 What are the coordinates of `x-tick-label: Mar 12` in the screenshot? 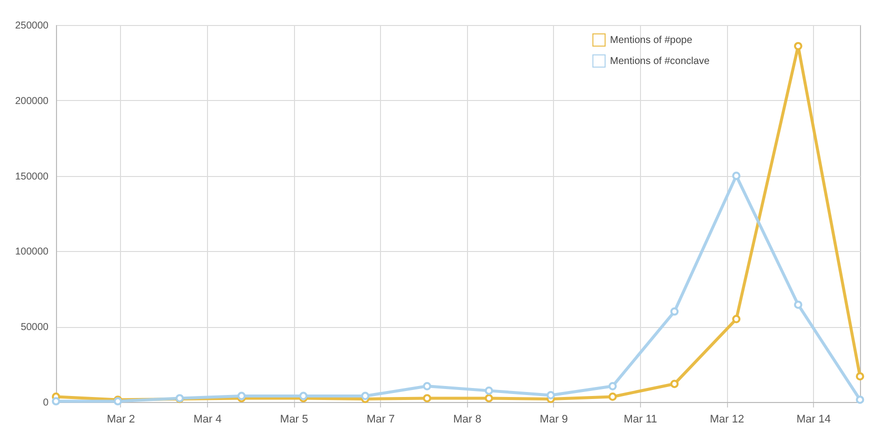 It's located at (727, 420).